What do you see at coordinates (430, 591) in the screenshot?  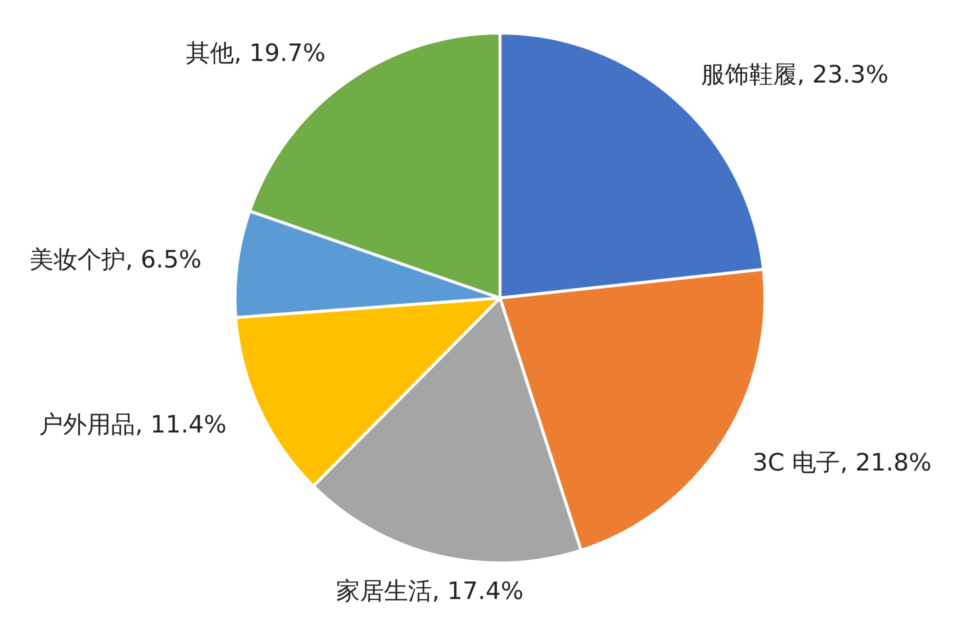 I see `slice-label: 家居生活, 17.4%` at bounding box center [430, 591].